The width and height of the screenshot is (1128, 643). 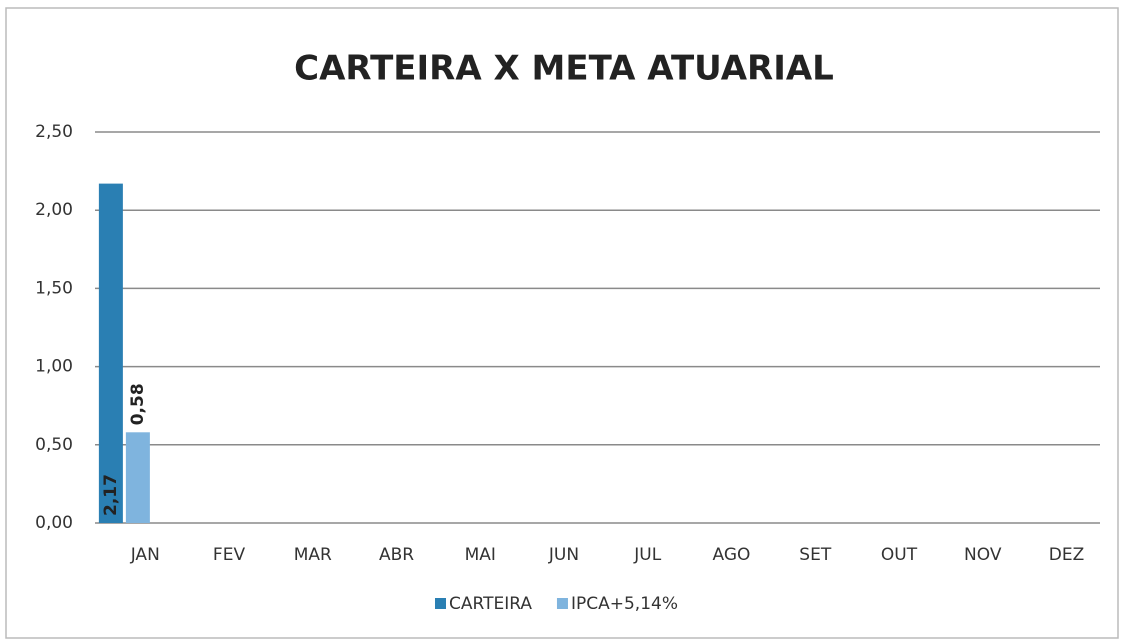 What do you see at coordinates (899, 555) in the screenshot?
I see `x-tick-label: OUT` at bounding box center [899, 555].